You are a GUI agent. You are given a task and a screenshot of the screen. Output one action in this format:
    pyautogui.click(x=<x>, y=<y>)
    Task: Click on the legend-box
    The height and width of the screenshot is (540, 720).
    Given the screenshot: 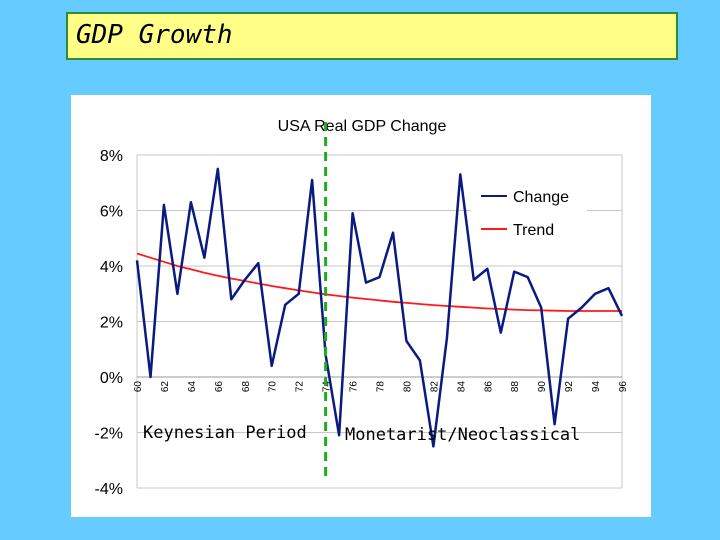 What is the action you would take?
    pyautogui.click(x=529, y=213)
    